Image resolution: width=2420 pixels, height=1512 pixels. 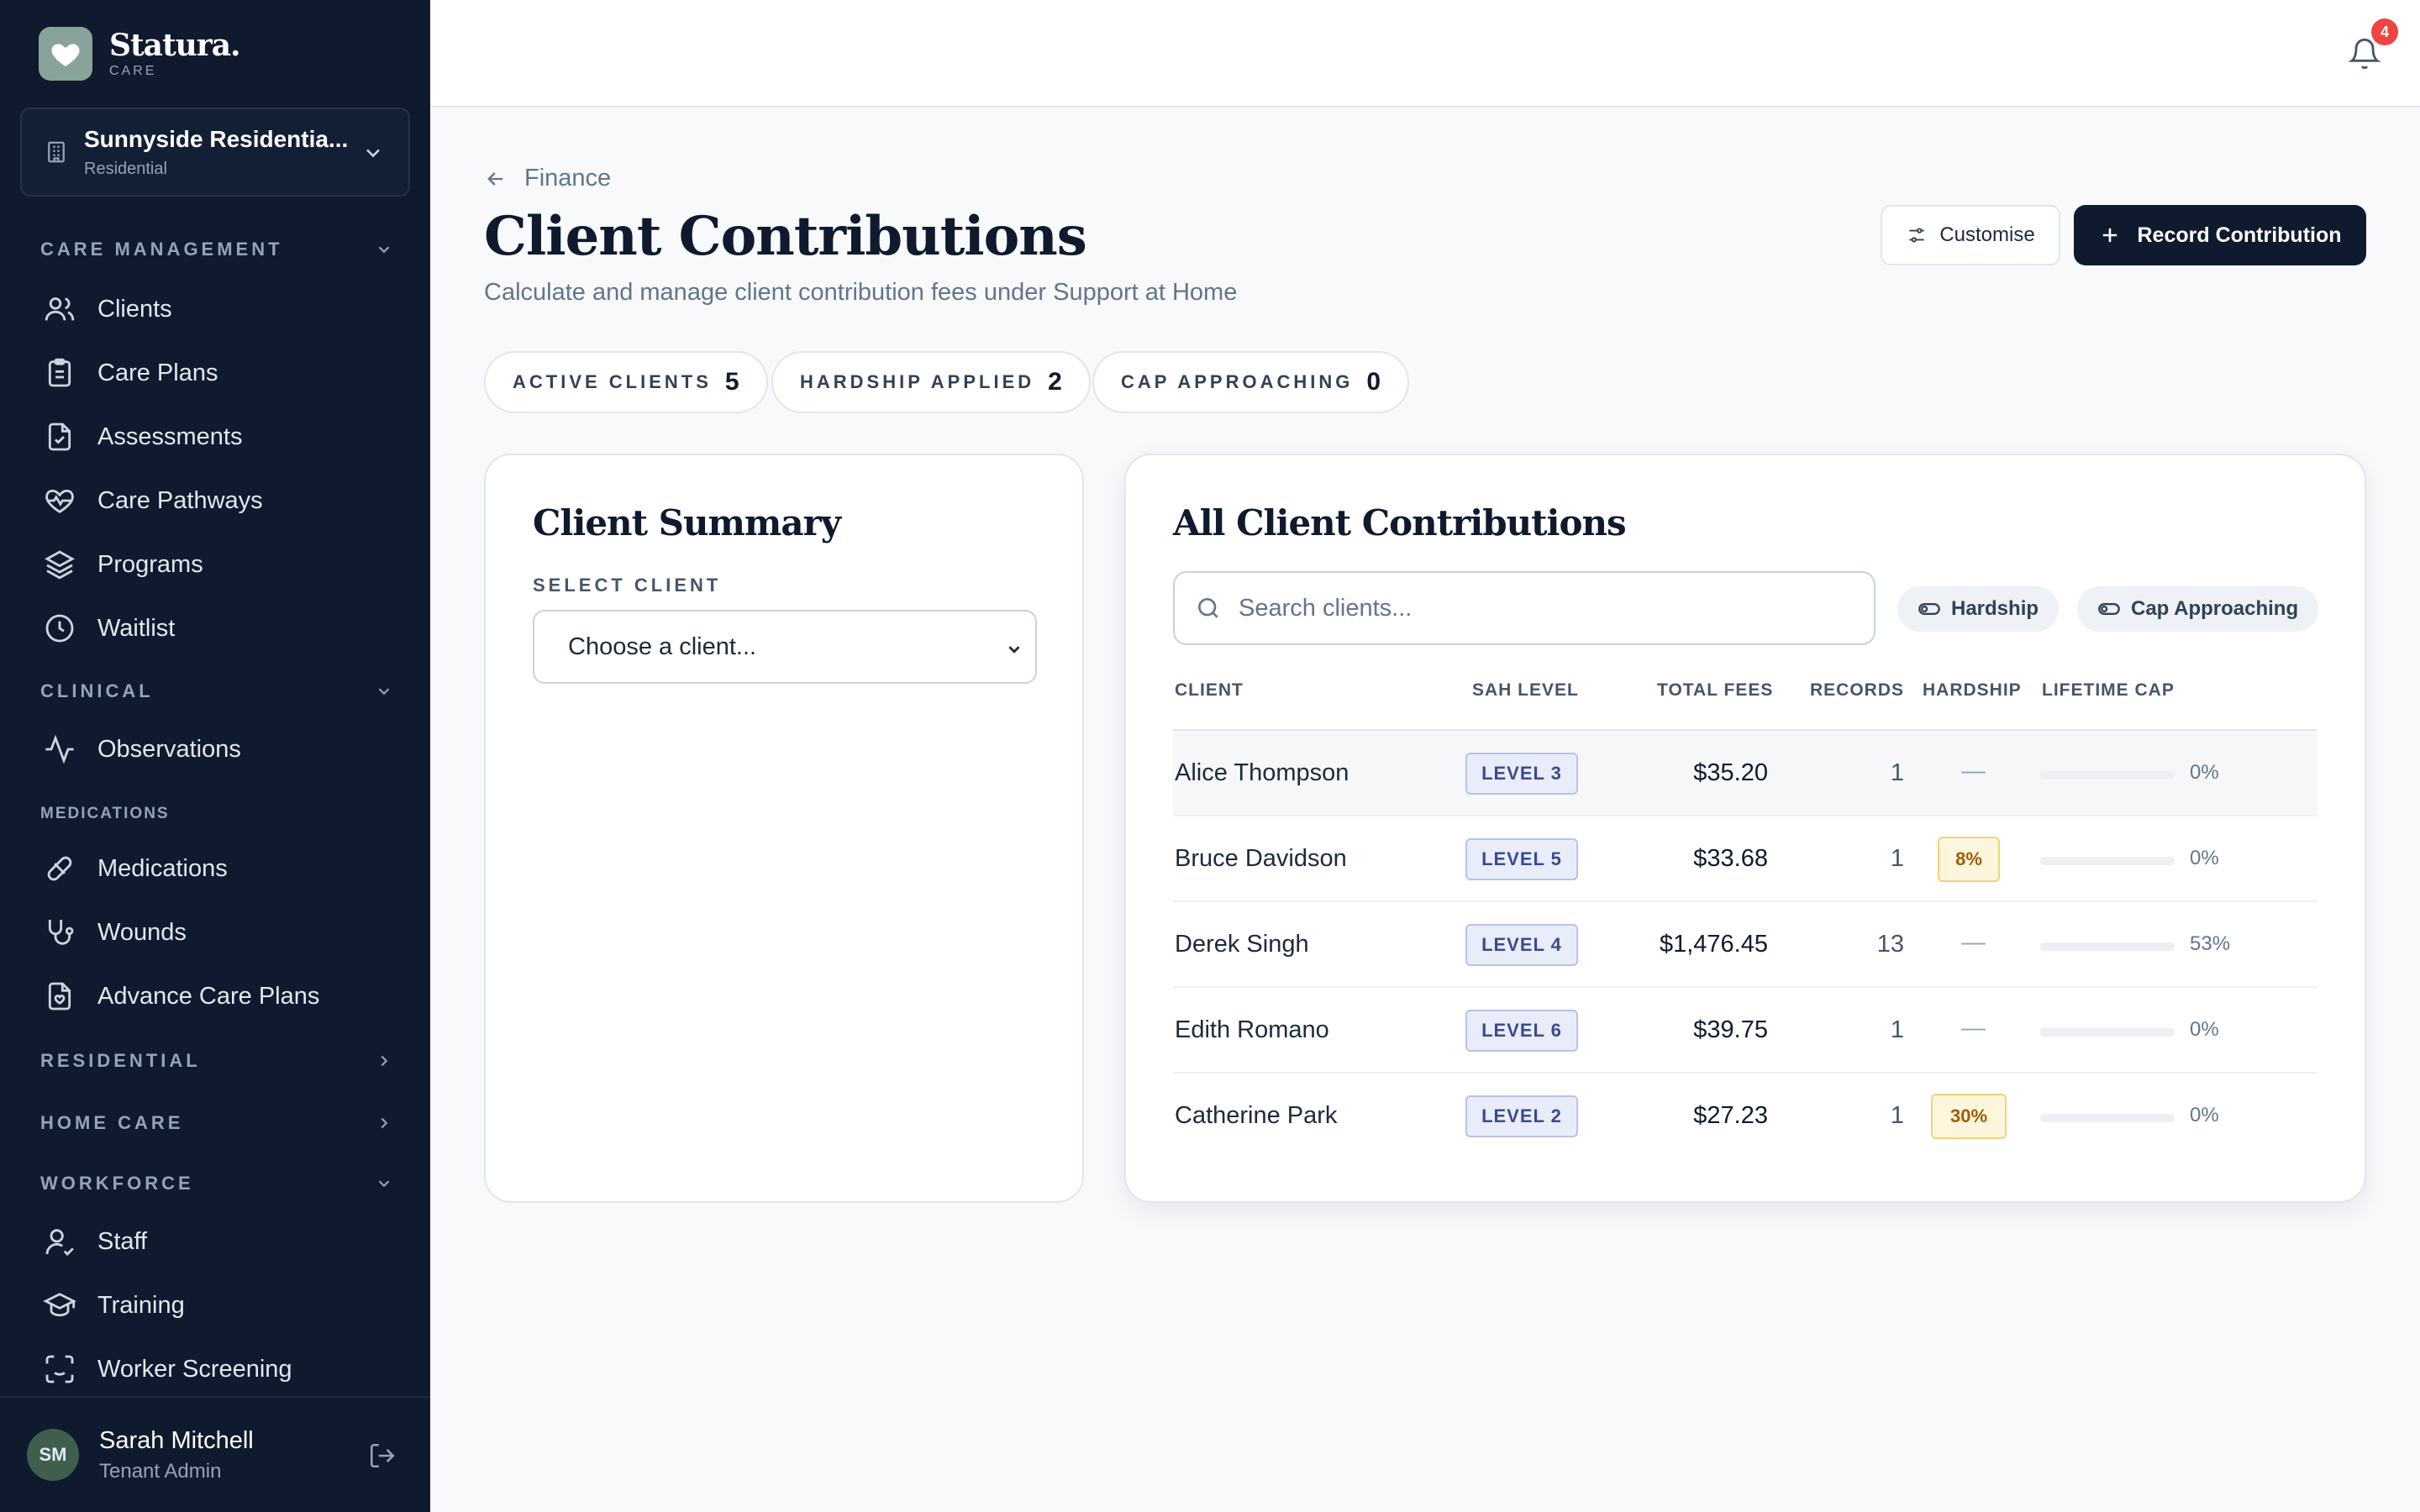 What do you see at coordinates (217, 628) in the screenshot?
I see `sidebar-item-waitlist: Waitlist` at bounding box center [217, 628].